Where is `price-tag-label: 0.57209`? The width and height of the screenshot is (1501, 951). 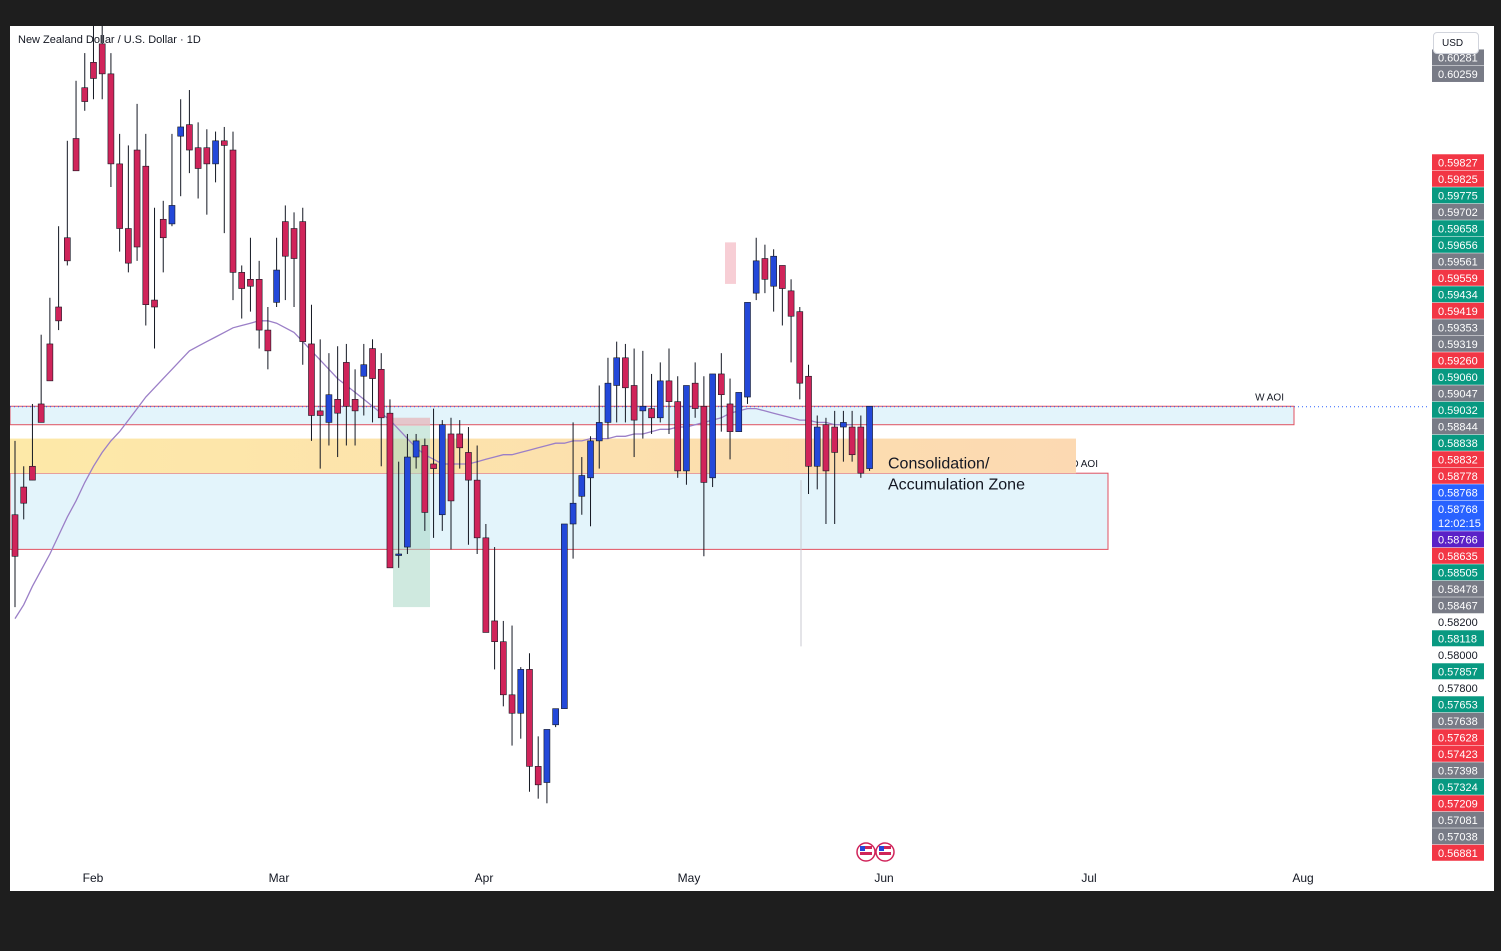
price-tag-label: 0.57209 is located at coordinates (1458, 804).